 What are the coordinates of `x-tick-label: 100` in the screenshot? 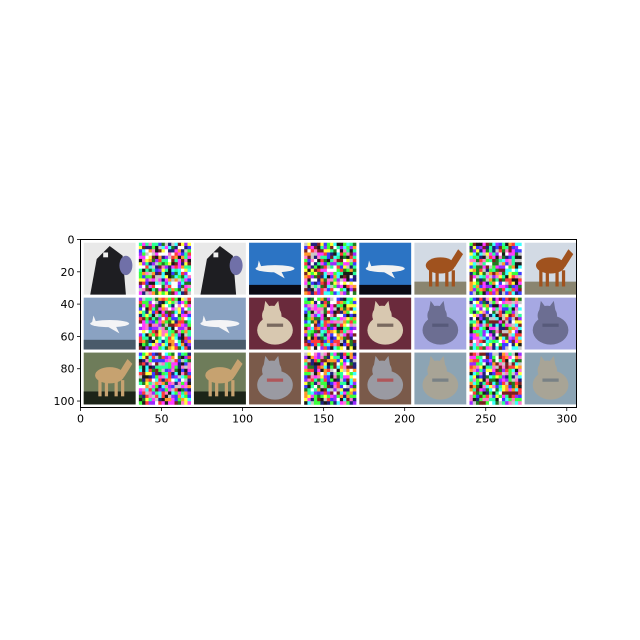 It's located at (242, 419).